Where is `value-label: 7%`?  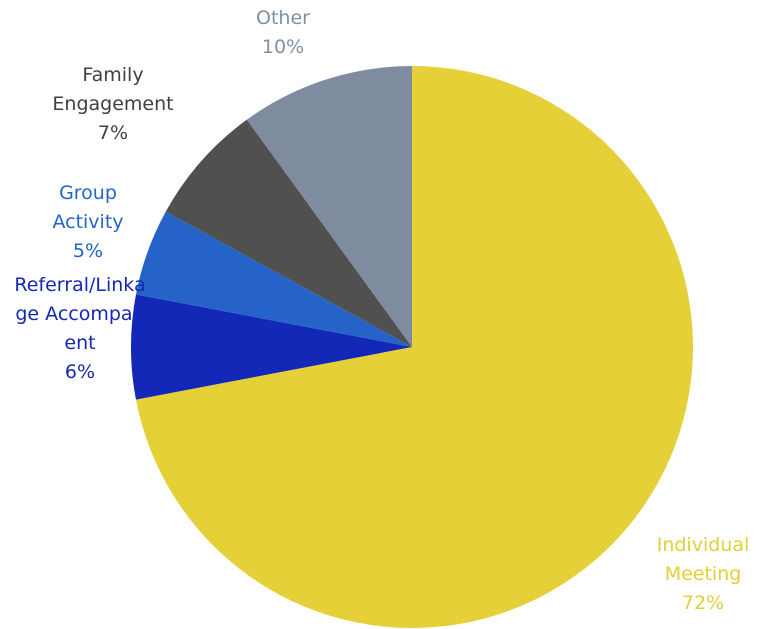
value-label: 7% is located at coordinates (113, 133).